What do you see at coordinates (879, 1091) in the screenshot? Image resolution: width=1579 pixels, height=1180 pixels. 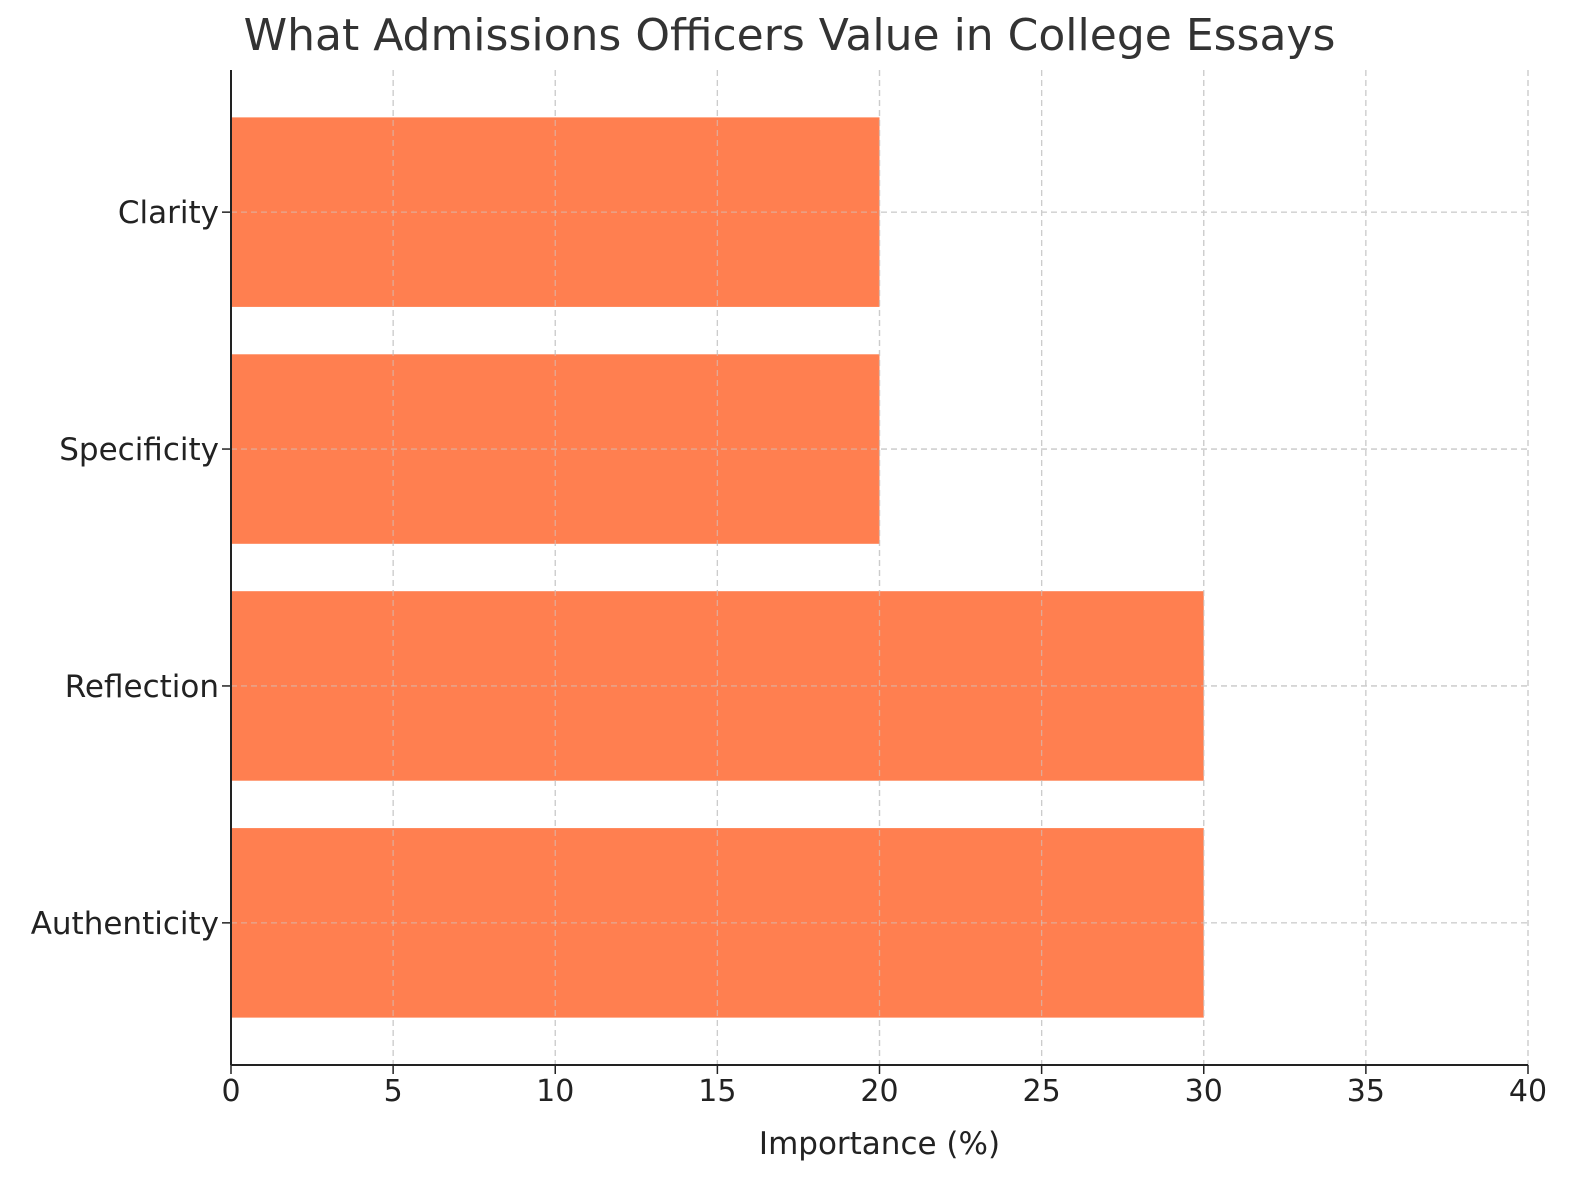 I see `x-tick-label: 20` at bounding box center [879, 1091].